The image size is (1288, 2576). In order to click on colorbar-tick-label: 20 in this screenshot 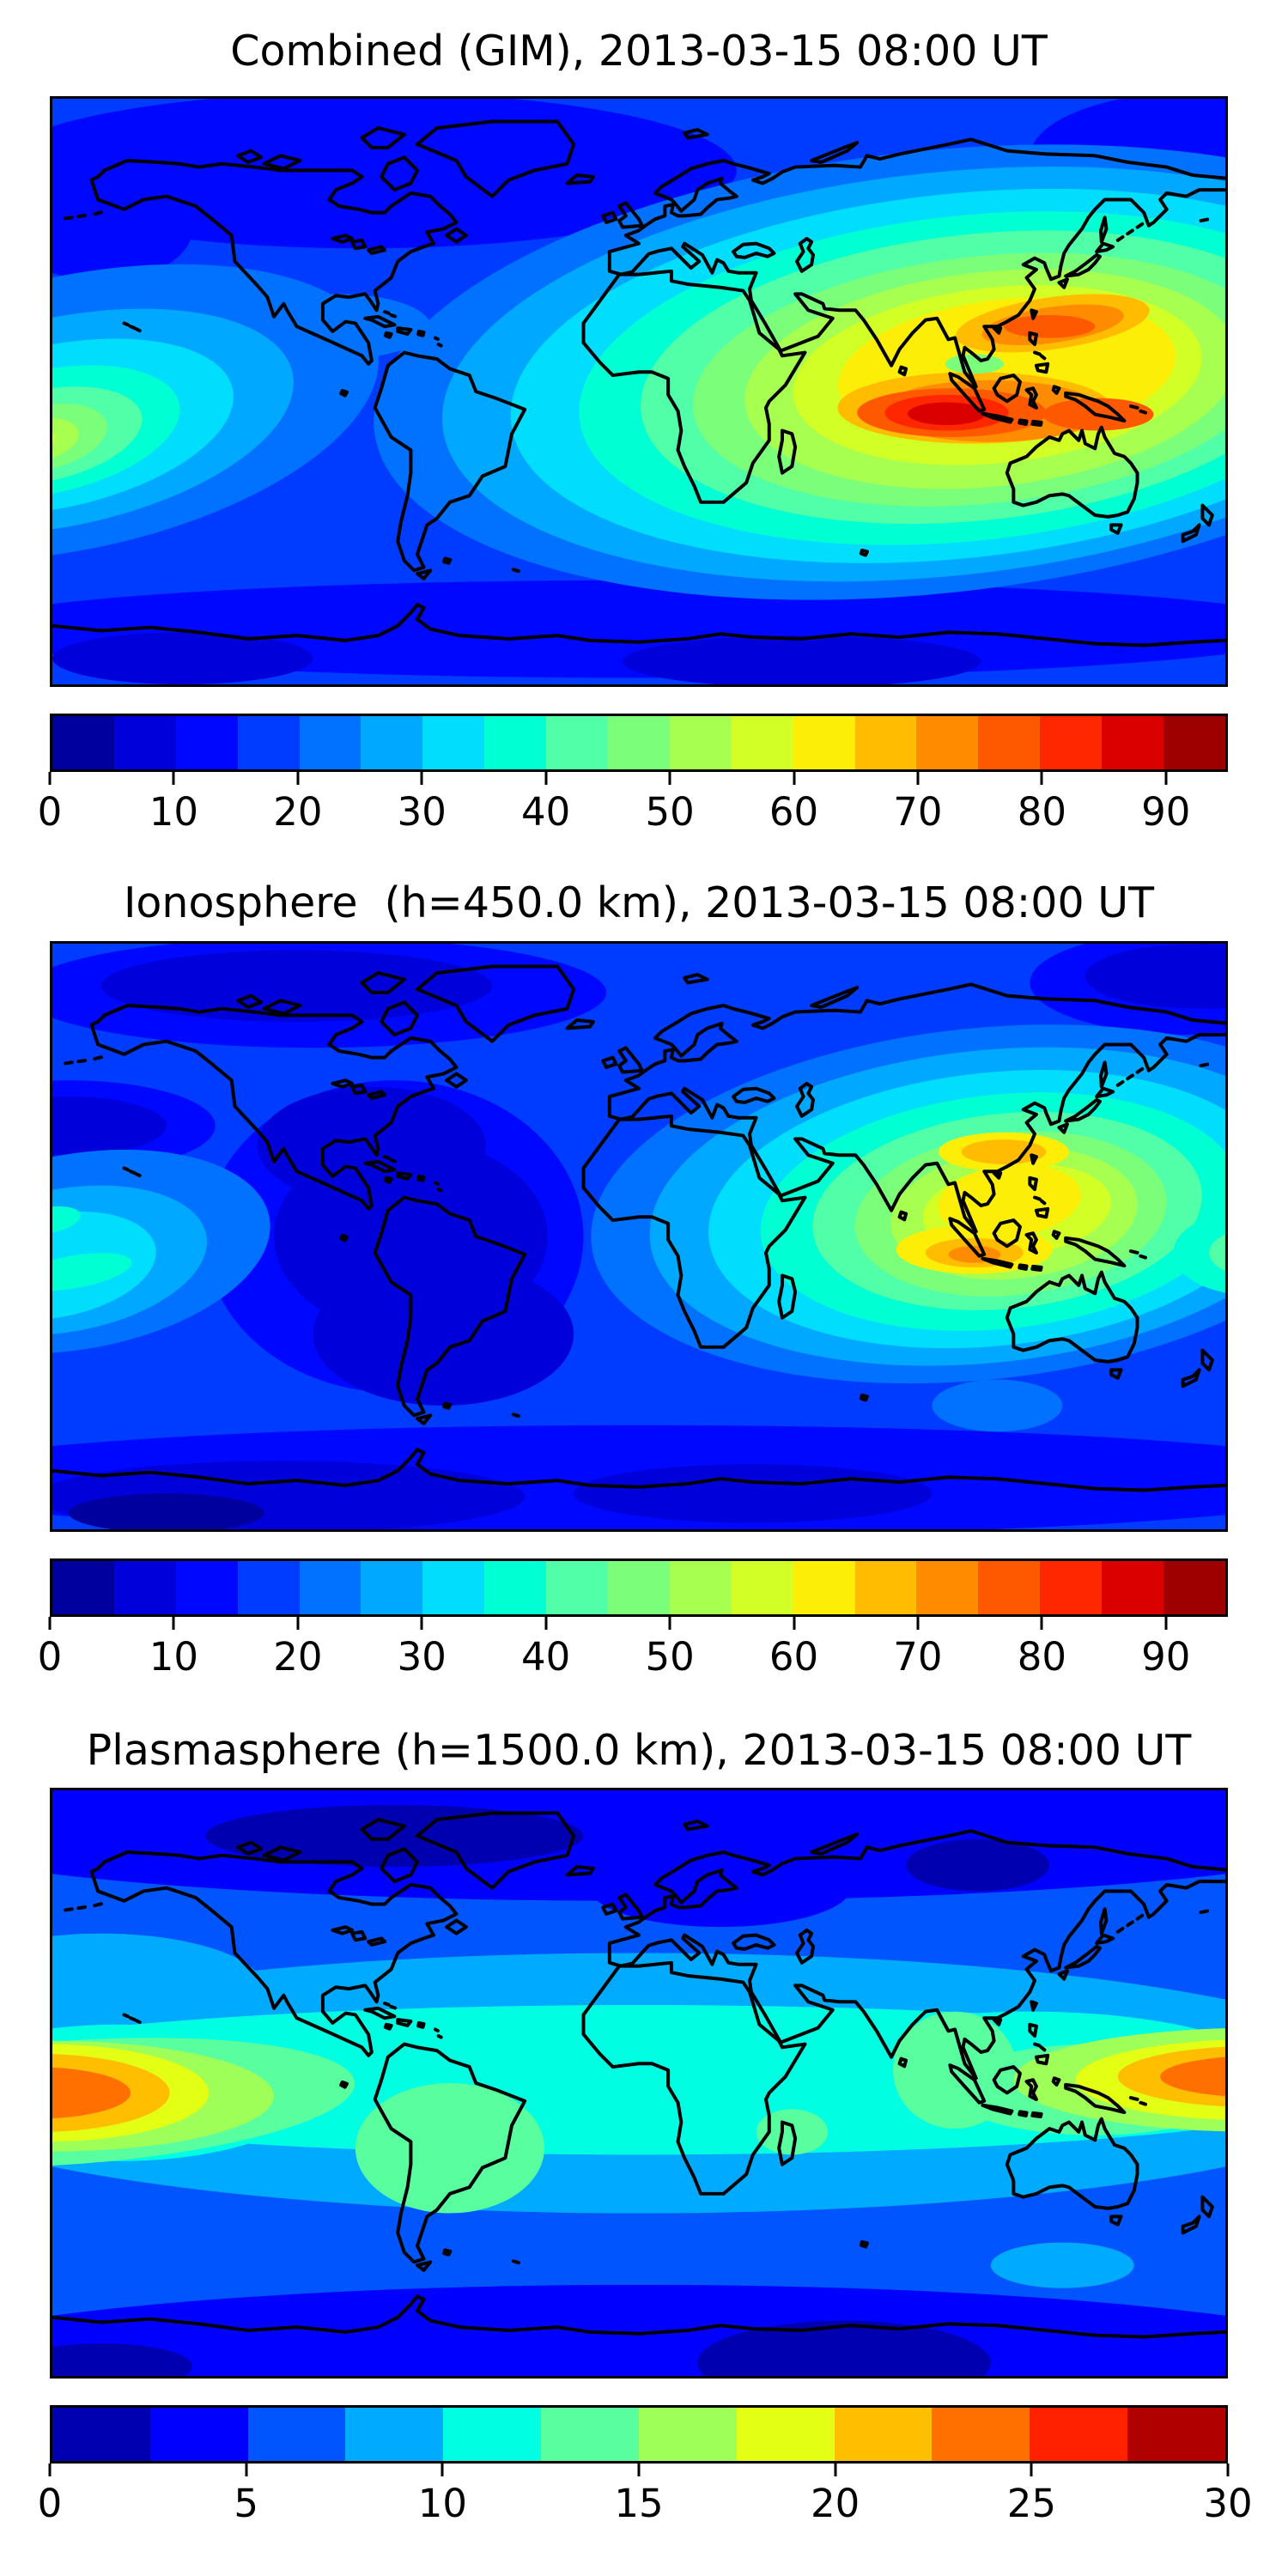, I will do `click(298, 812)`.